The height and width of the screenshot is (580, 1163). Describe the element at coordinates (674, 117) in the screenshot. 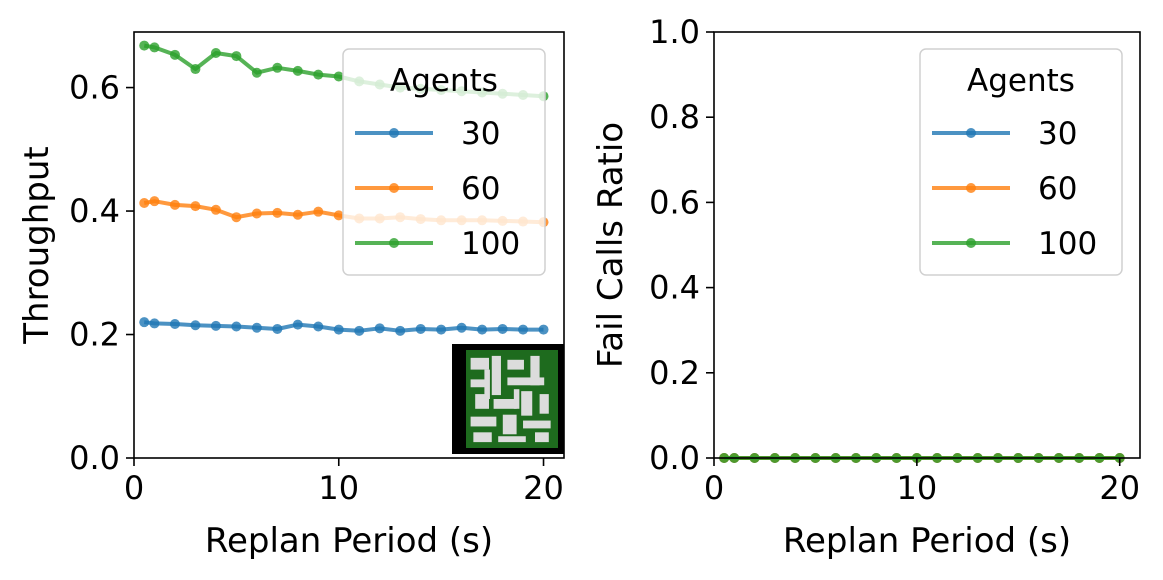

I see `y-tick-label: 0.8` at that location.